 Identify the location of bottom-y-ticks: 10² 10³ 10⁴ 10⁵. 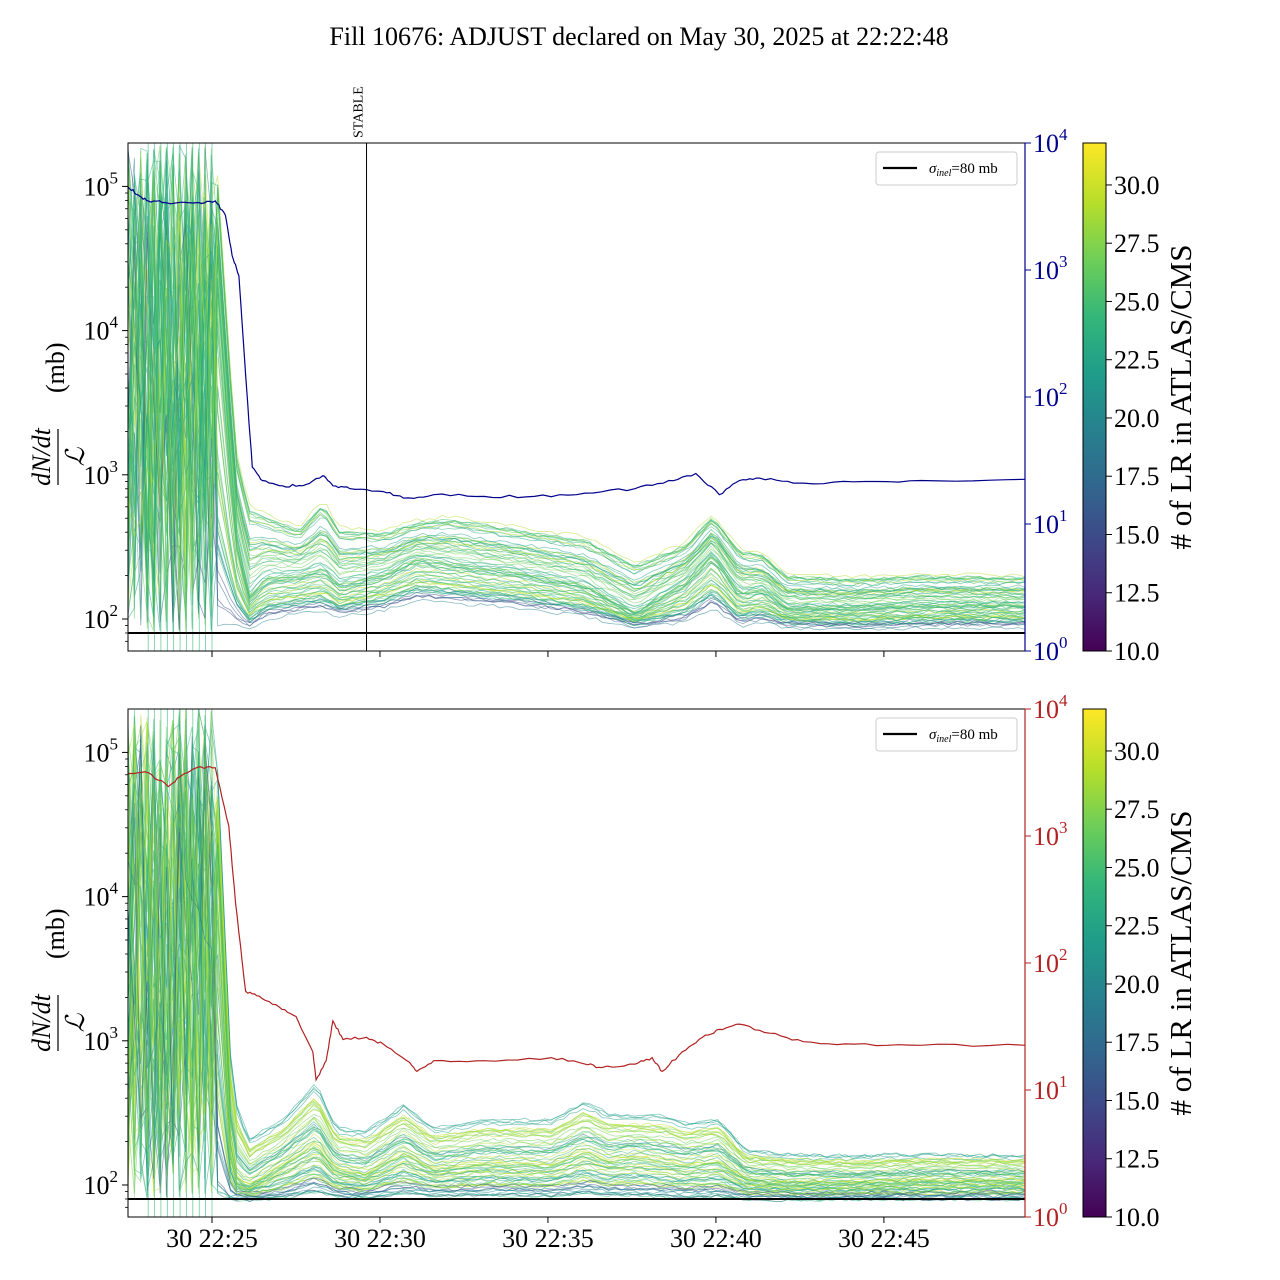
(106, 971).